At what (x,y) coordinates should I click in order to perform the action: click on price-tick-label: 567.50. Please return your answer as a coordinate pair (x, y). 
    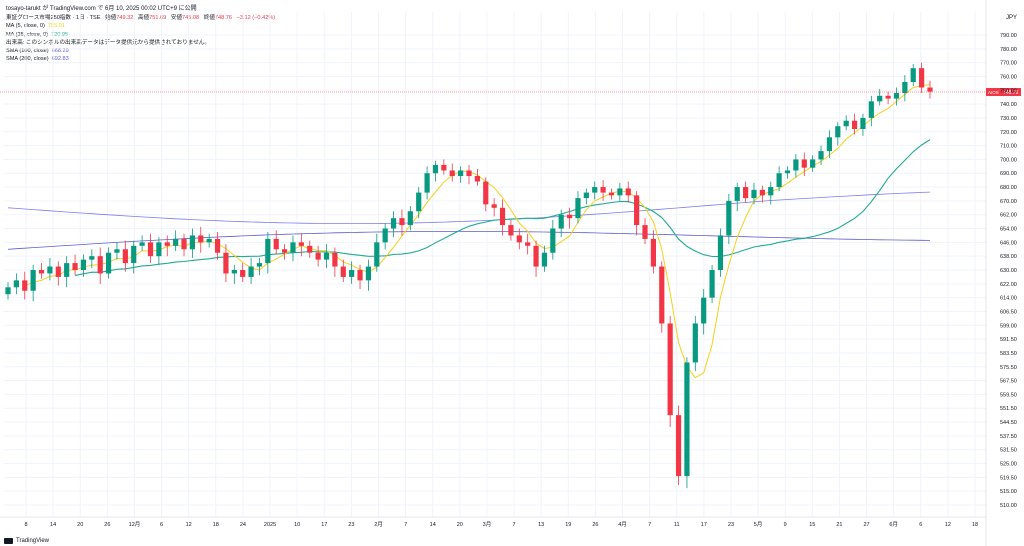
    Looking at the image, I should click on (1008, 382).